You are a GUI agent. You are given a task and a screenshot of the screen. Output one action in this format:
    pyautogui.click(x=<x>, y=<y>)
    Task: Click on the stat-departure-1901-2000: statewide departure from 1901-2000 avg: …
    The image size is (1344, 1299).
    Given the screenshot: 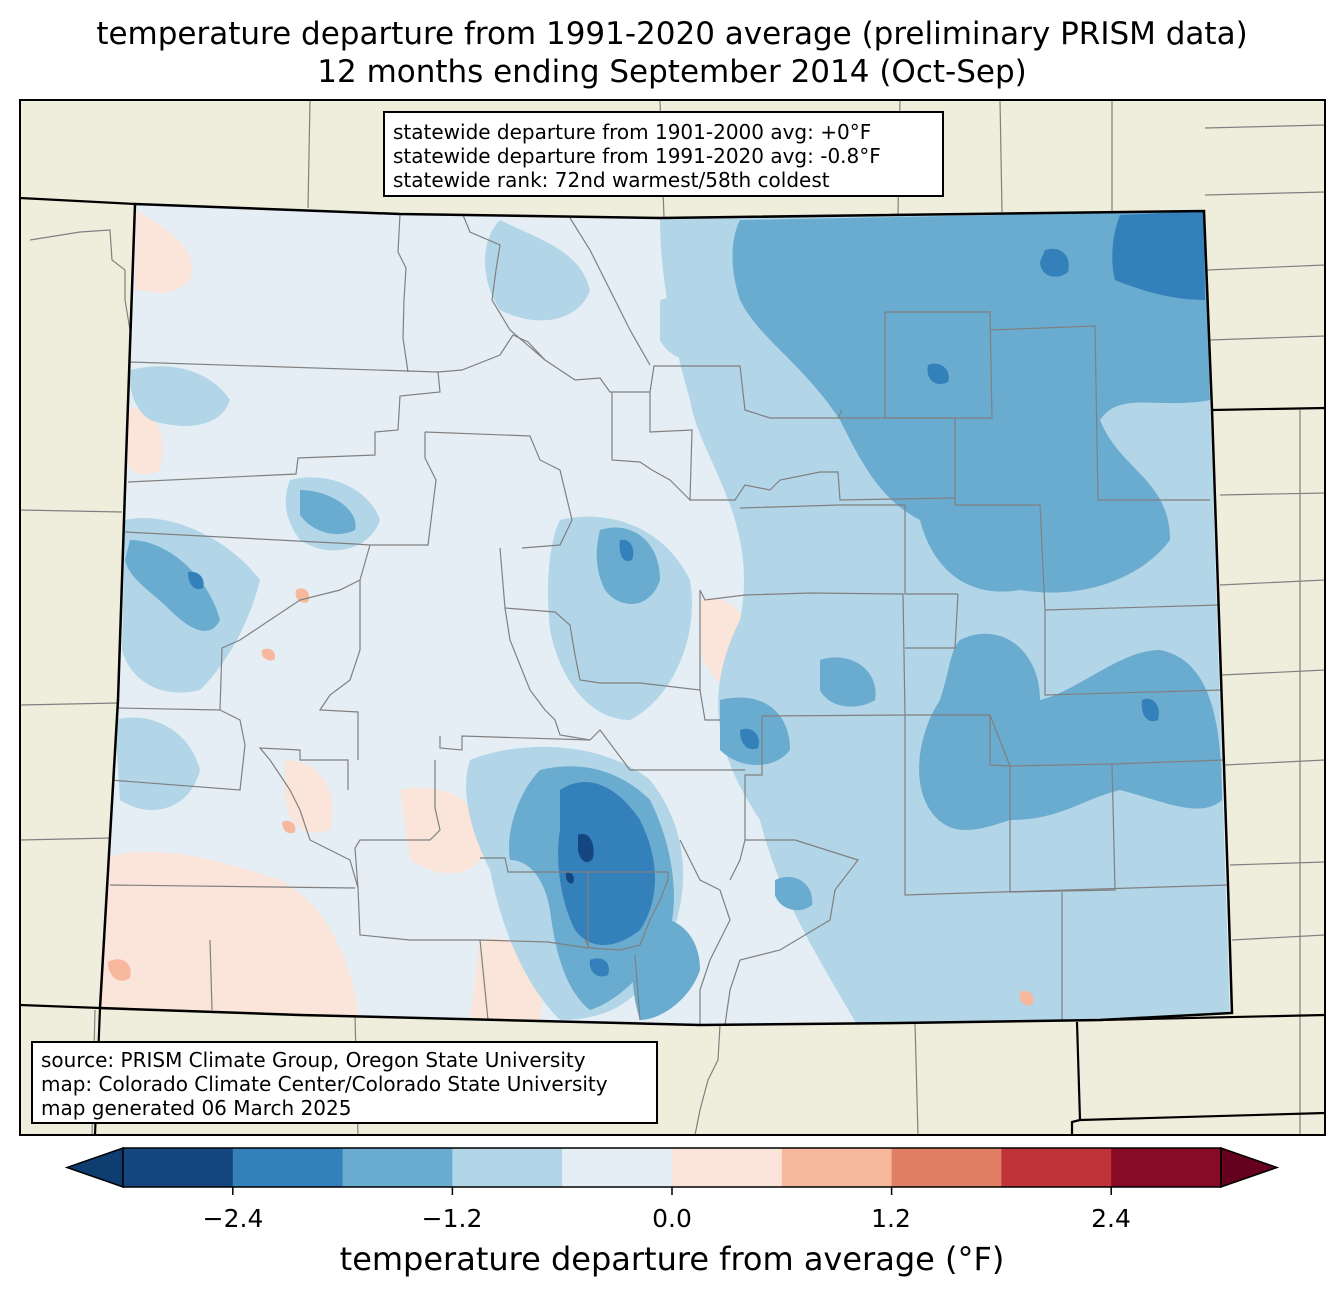 What is the action you would take?
    pyautogui.click(x=632, y=132)
    